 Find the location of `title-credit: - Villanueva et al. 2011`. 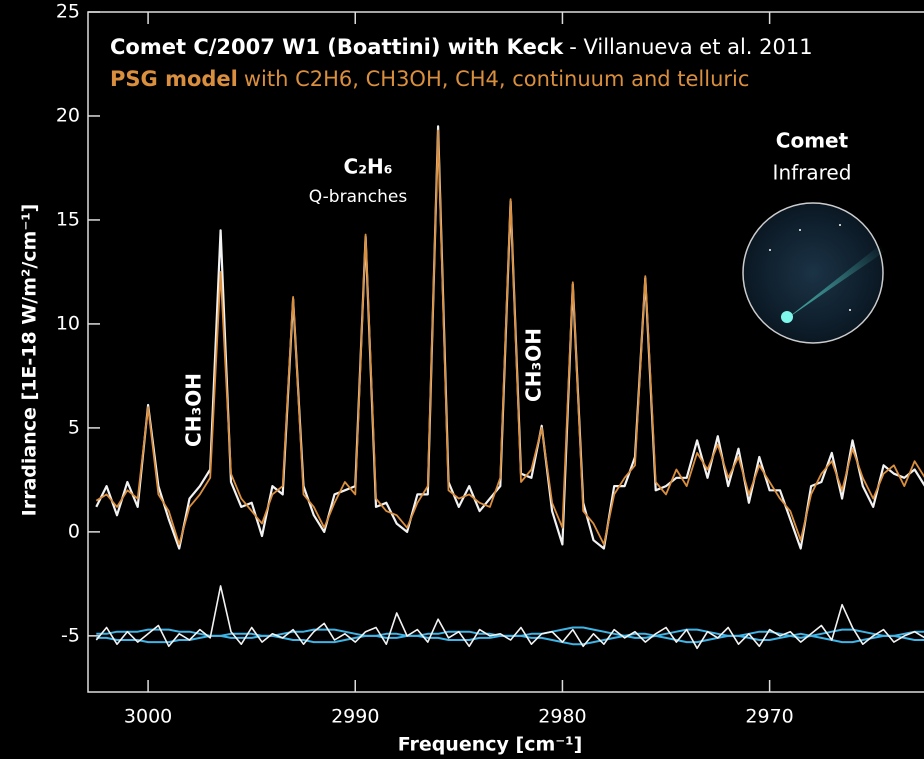

title-credit: - Villanueva et al. 2011 is located at coordinates (690, 47).